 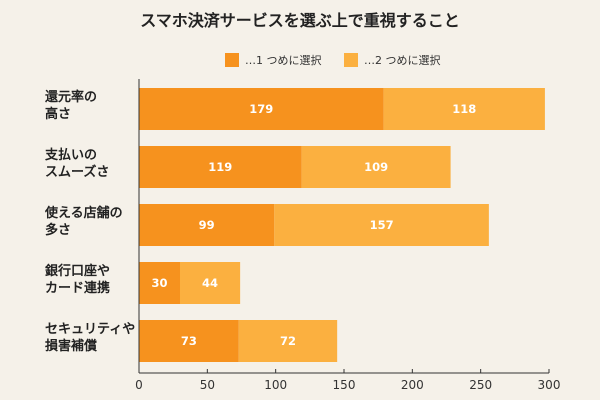 I want to click on category-label: 損害補償, so click(x=71, y=346).